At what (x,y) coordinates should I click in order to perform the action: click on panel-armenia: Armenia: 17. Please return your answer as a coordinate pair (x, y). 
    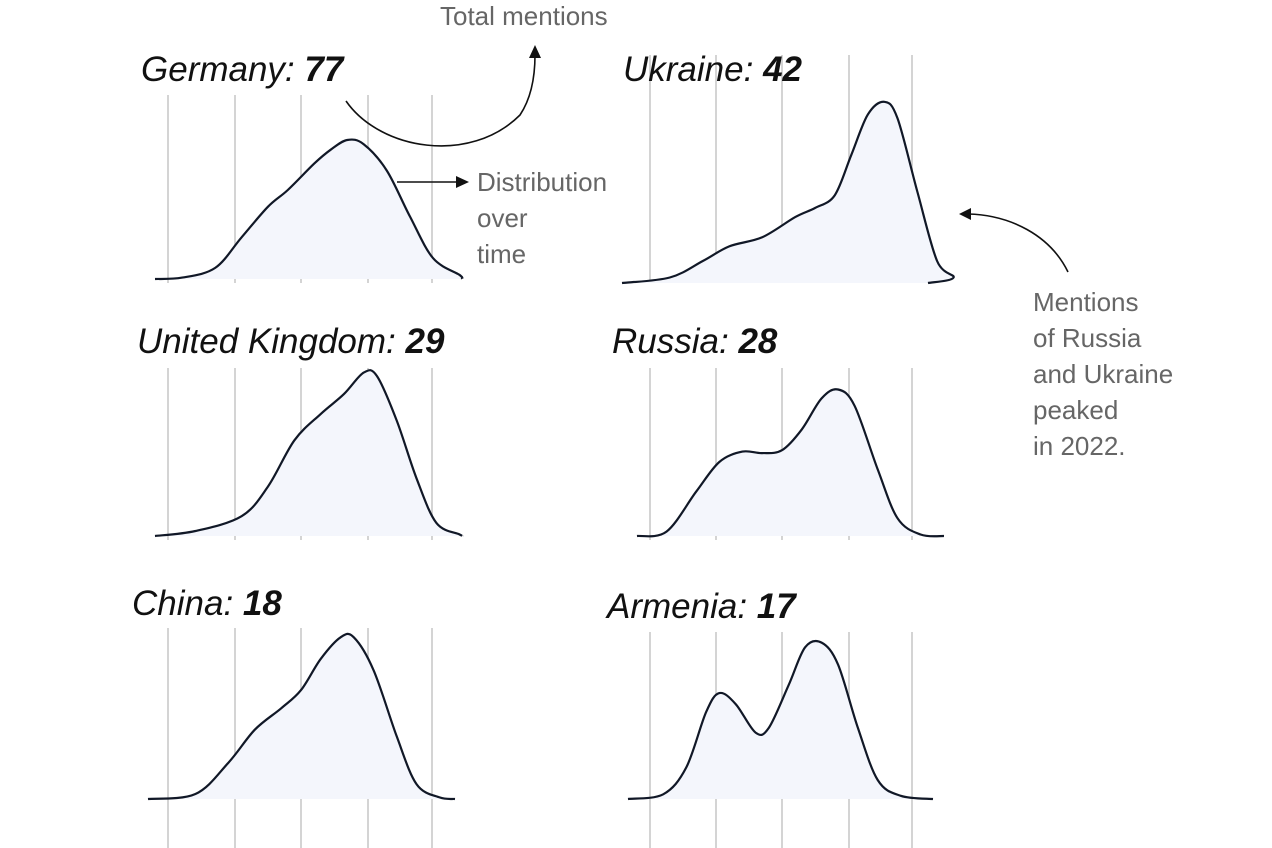
    Looking at the image, I should click on (769, 694).